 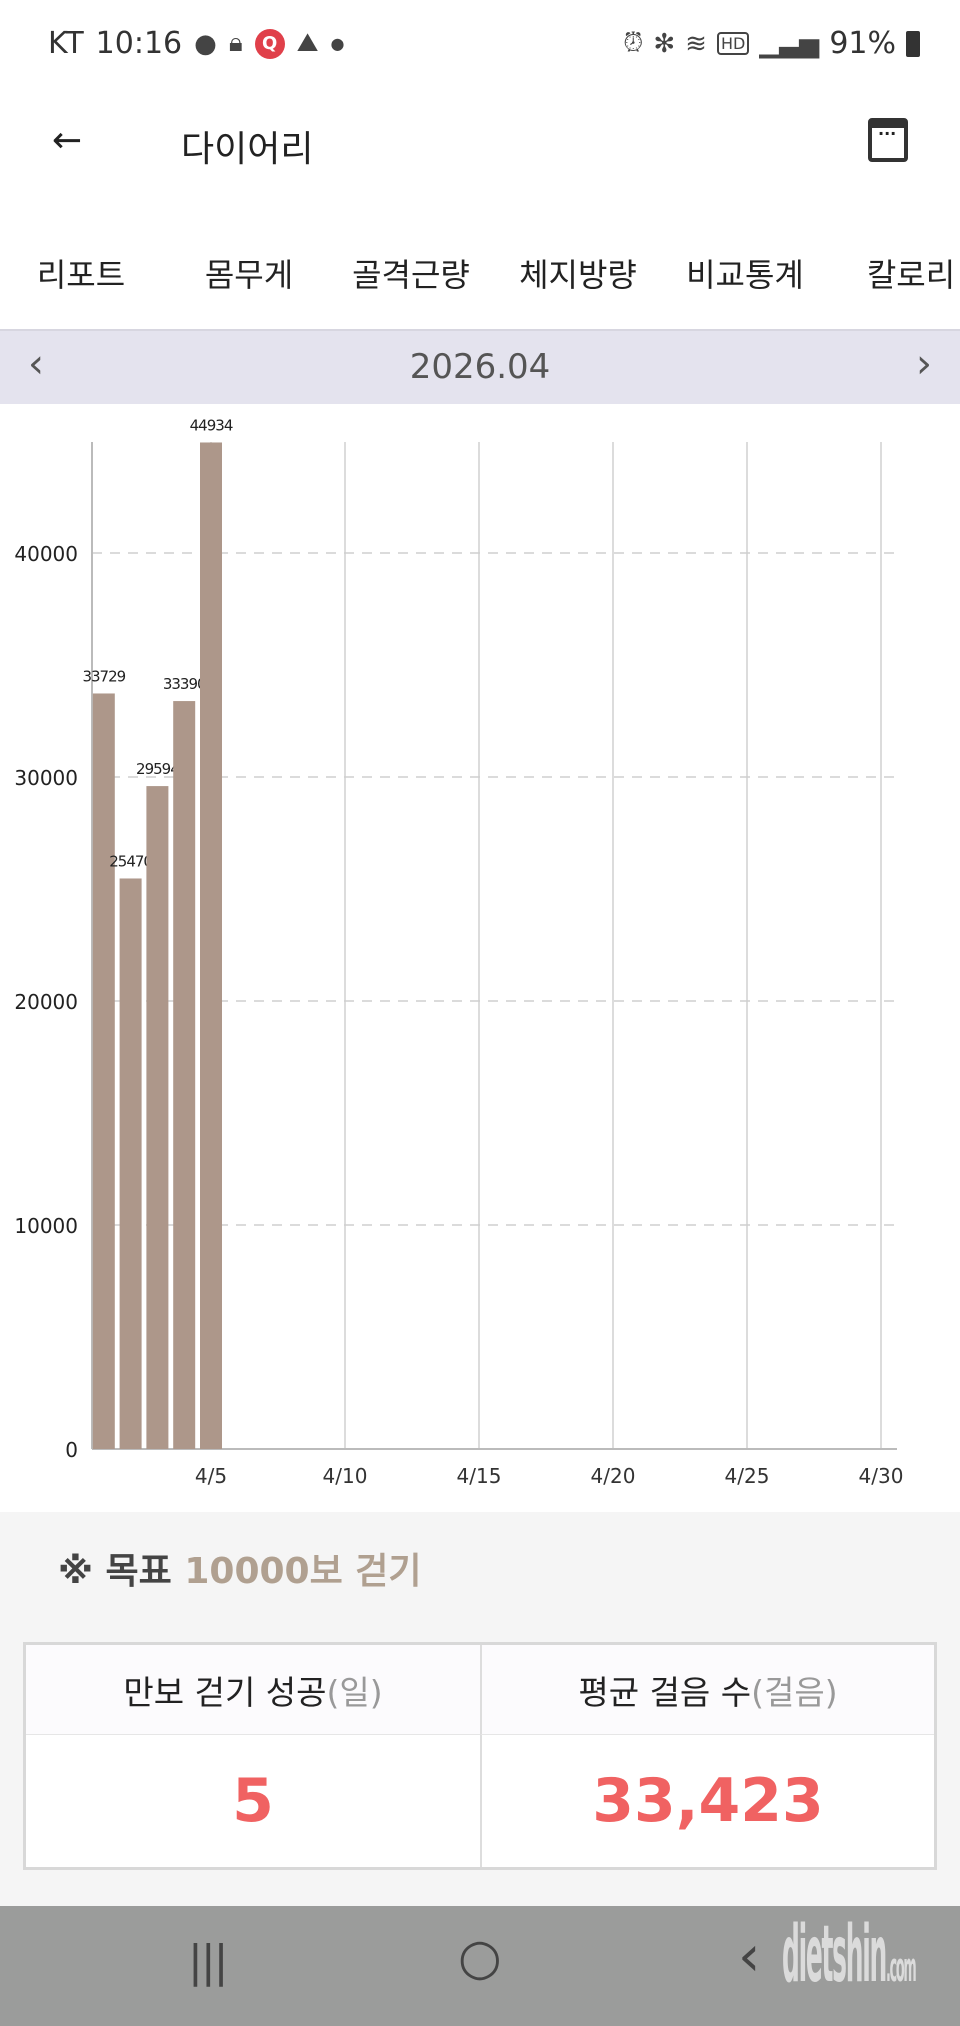 I want to click on y-tick-label: 20000, so click(x=46, y=1002).